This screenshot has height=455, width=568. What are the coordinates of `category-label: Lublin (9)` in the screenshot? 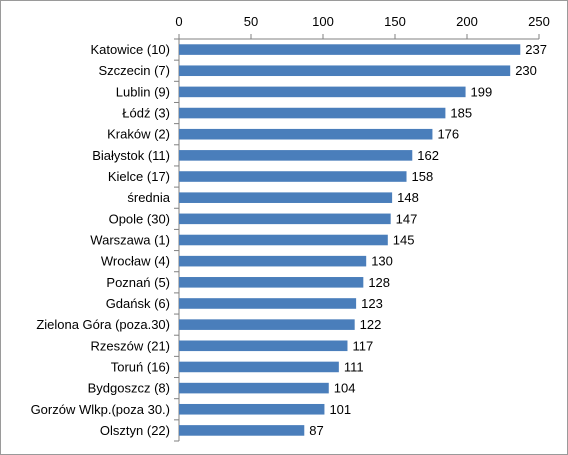 It's located at (143, 91).